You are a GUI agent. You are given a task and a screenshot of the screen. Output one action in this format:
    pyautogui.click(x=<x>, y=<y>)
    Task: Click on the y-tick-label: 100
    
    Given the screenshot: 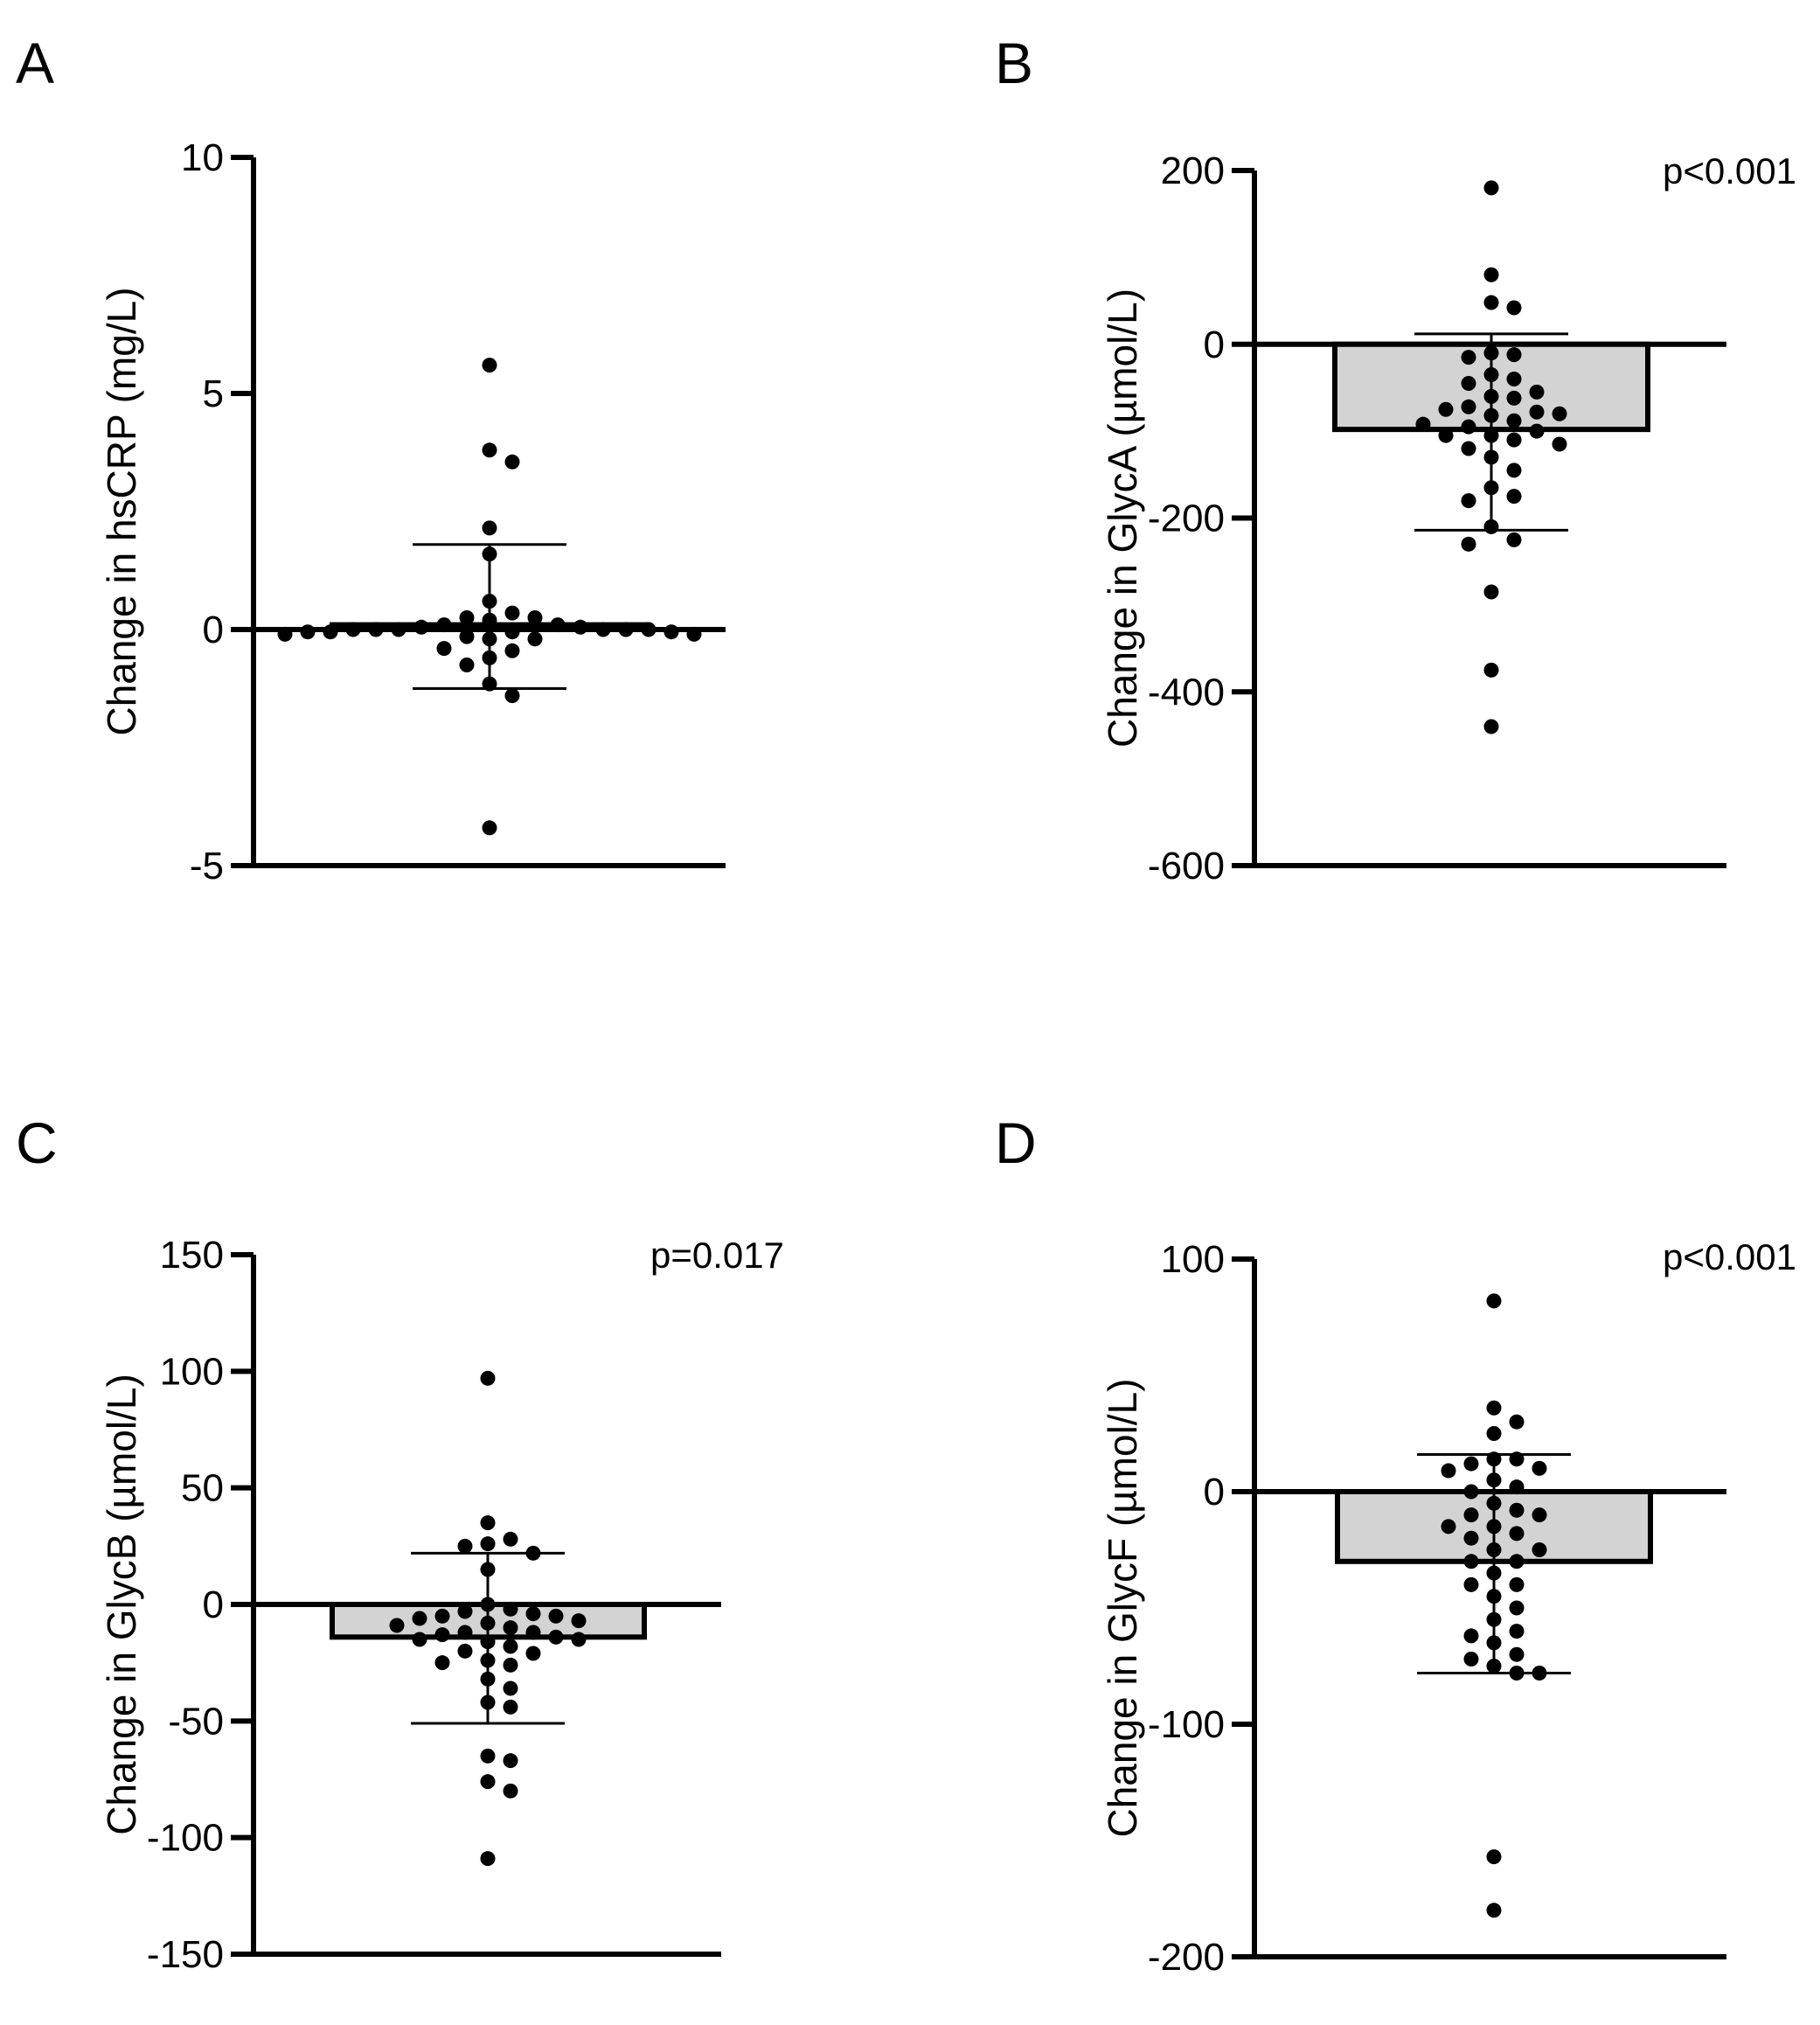 What is the action you would take?
    pyautogui.click(x=192, y=1371)
    